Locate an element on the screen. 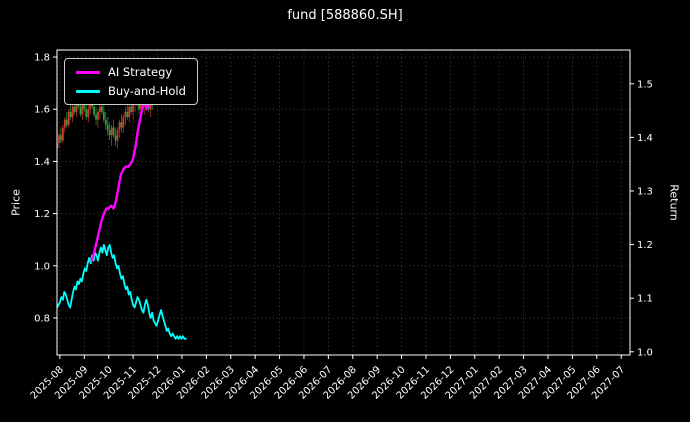 The image size is (690, 422). y-right-tick-label: 1.1 is located at coordinates (645, 299).